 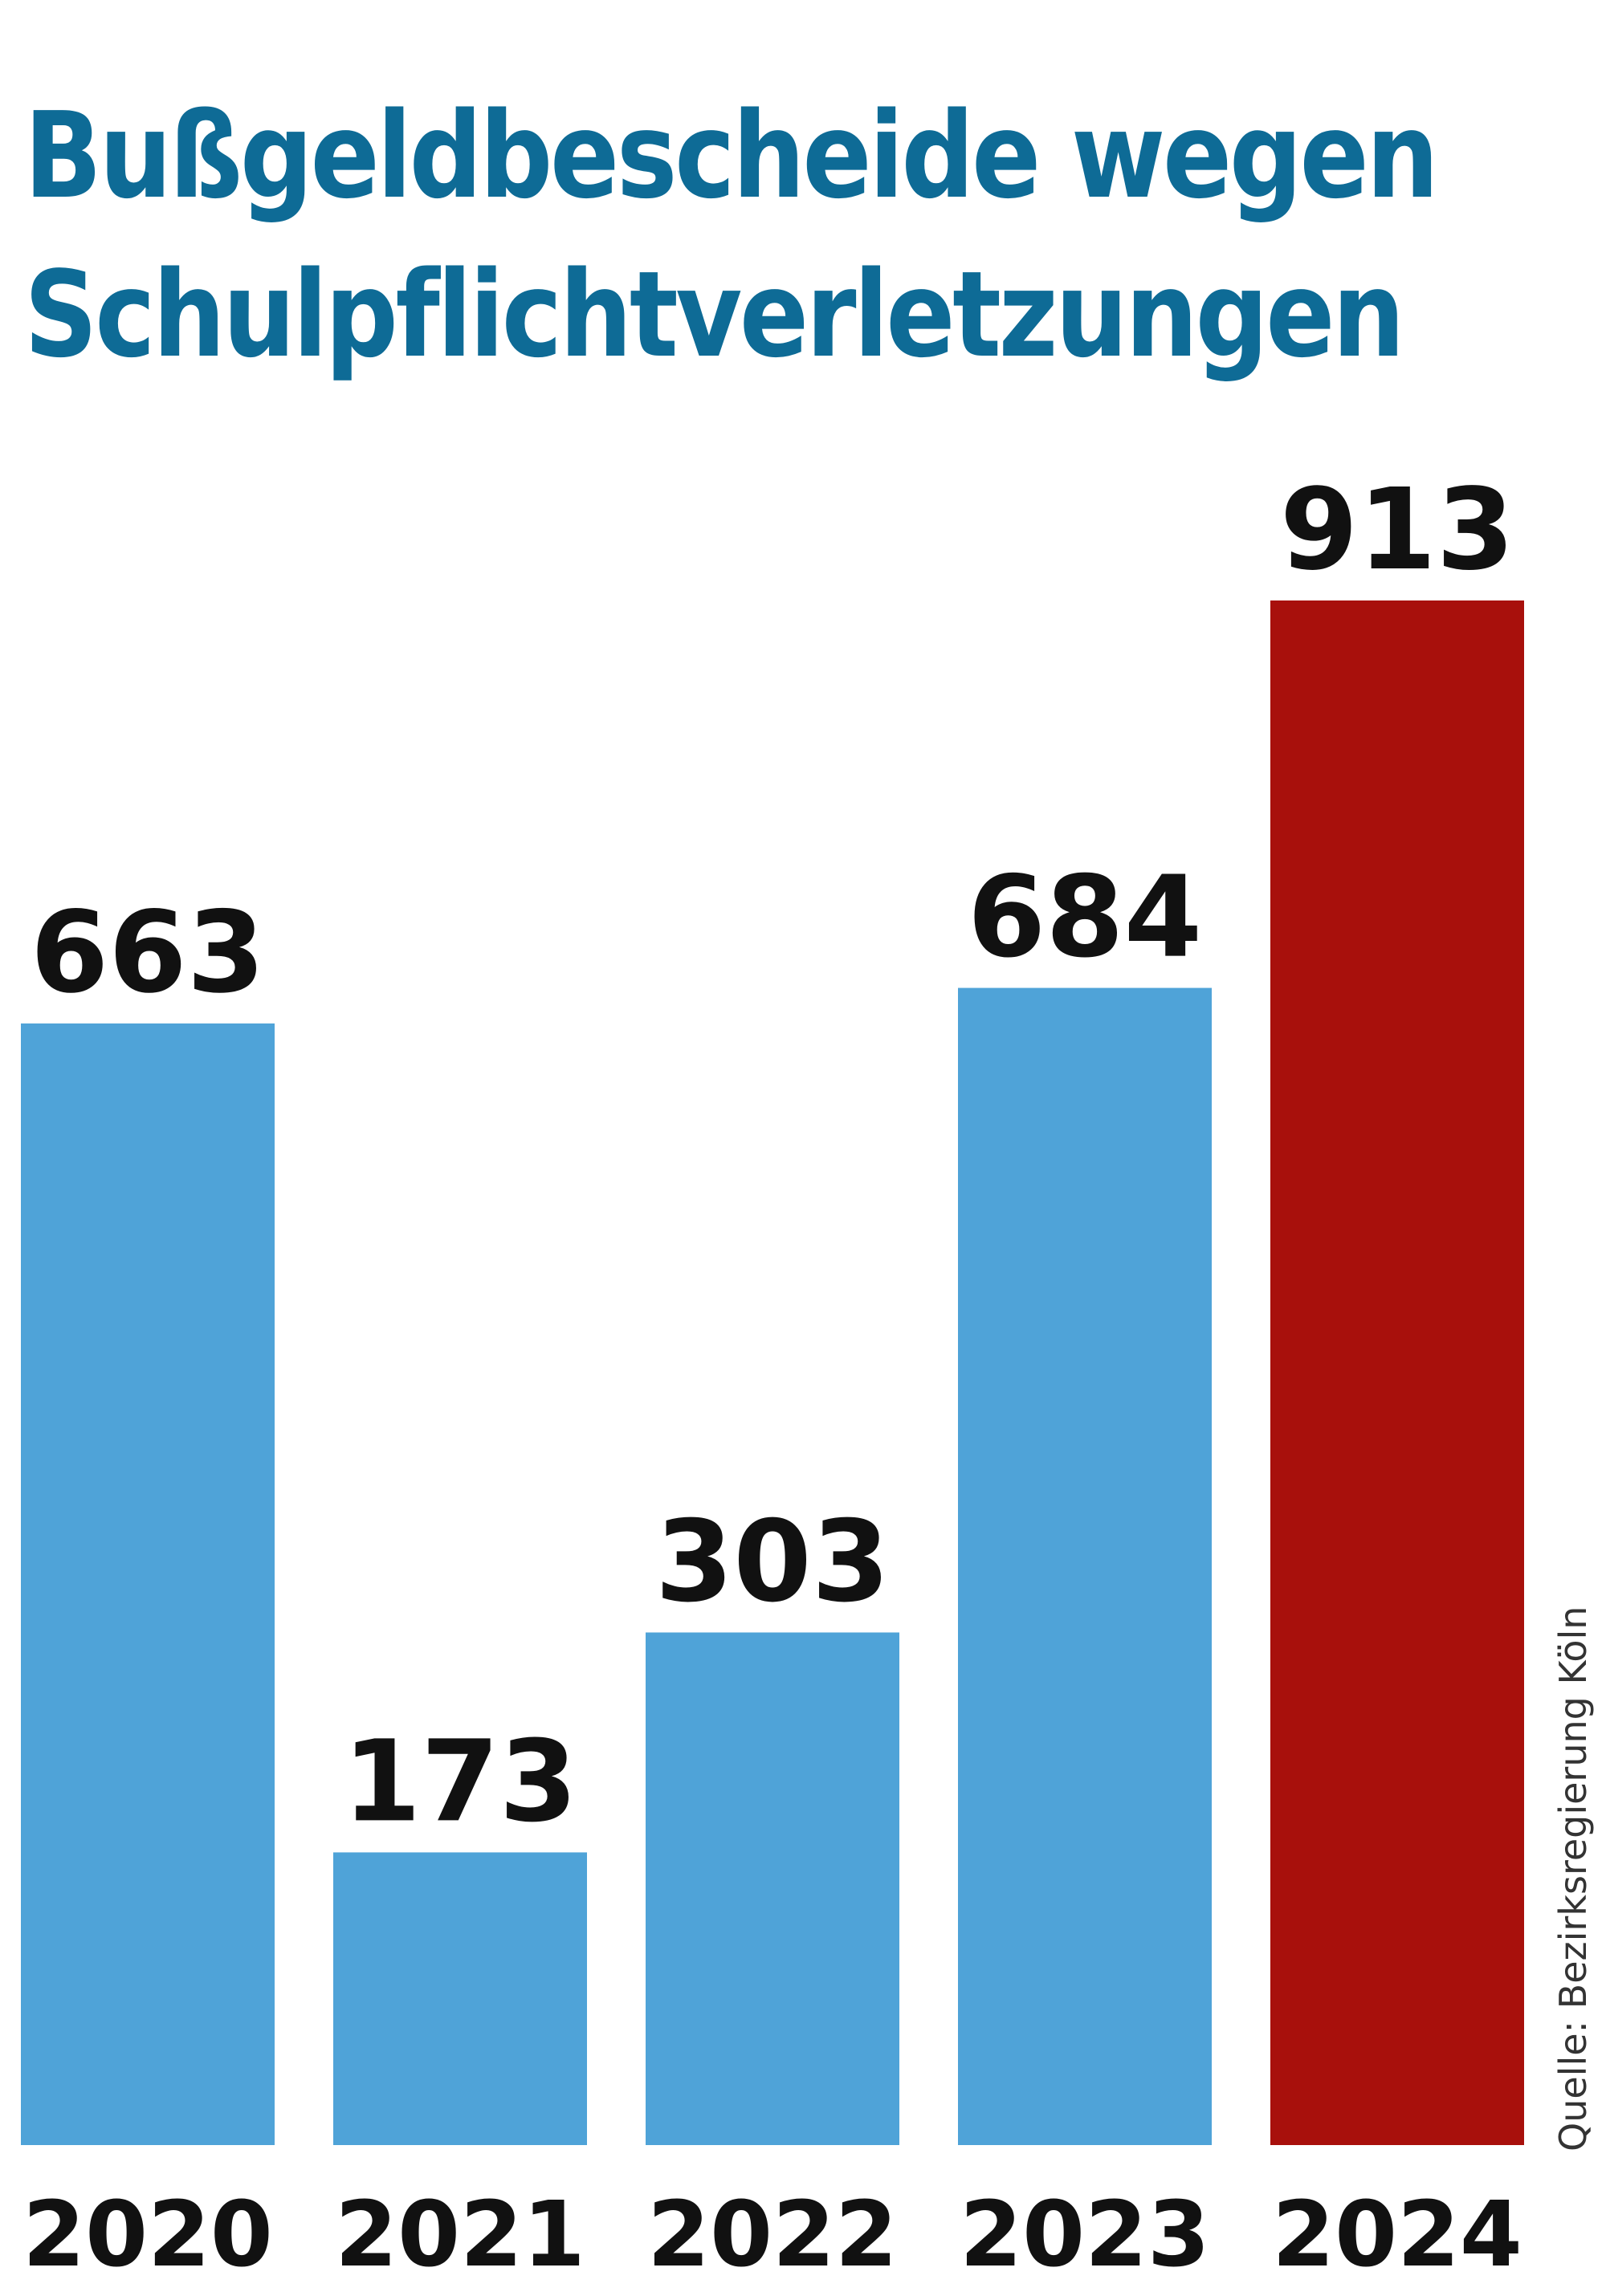 I want to click on source-note: Quelle: Bezirksregierung Köln, so click(x=1573, y=1879).